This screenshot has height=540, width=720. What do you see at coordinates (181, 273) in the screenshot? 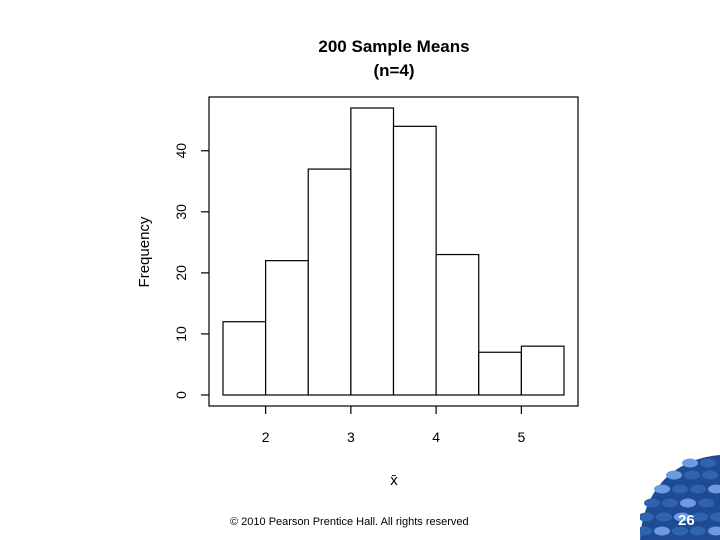
I see `y-tick-label: 20` at bounding box center [181, 273].